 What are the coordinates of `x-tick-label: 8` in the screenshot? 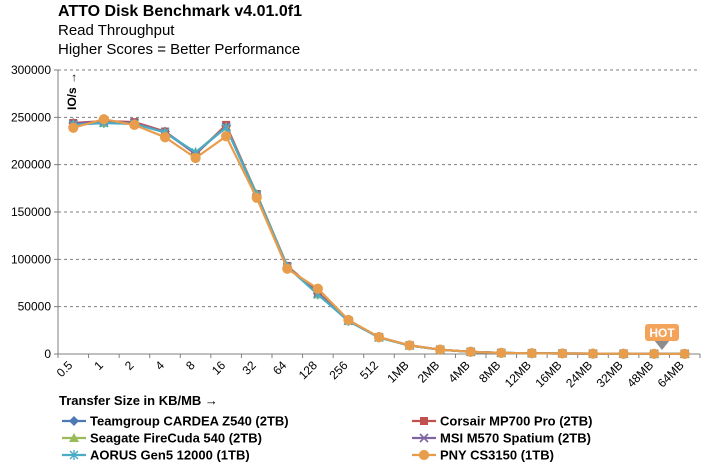 It's located at (190, 365).